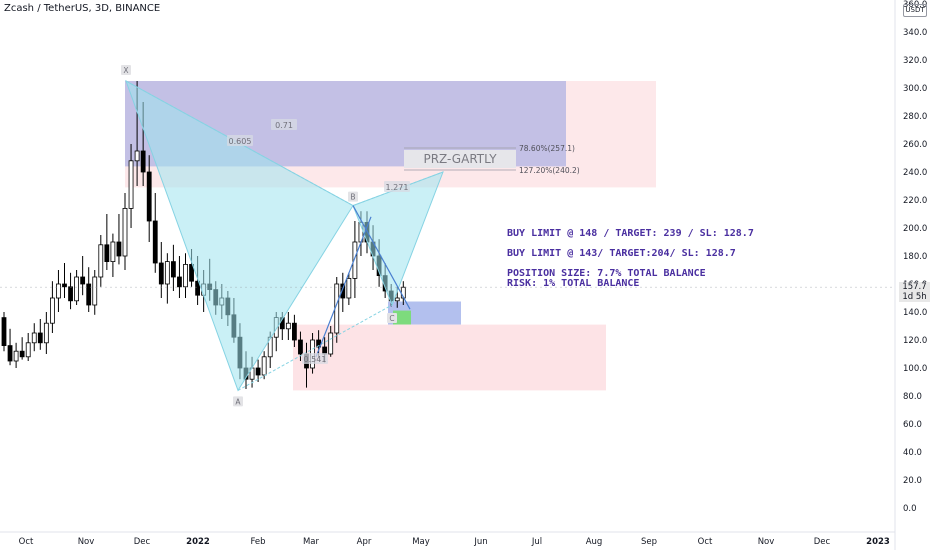 Image resolution: width=932 pixels, height=550 pixels. I want to click on pattern-ratio: 0.541, so click(315, 358).